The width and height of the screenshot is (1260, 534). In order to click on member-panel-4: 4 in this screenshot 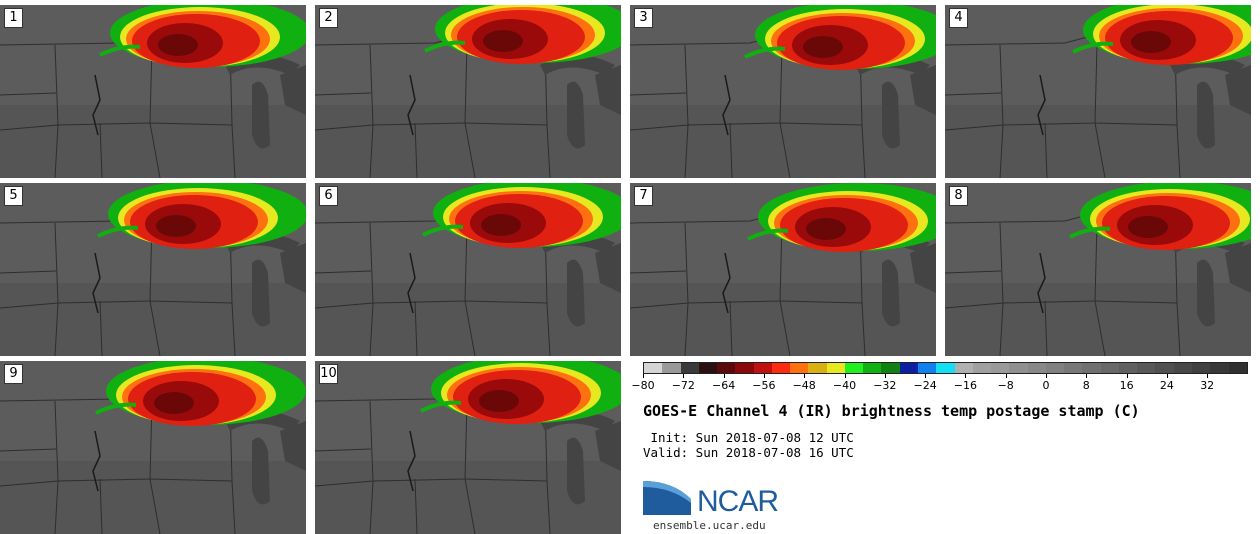, I will do `click(1098, 91)`.